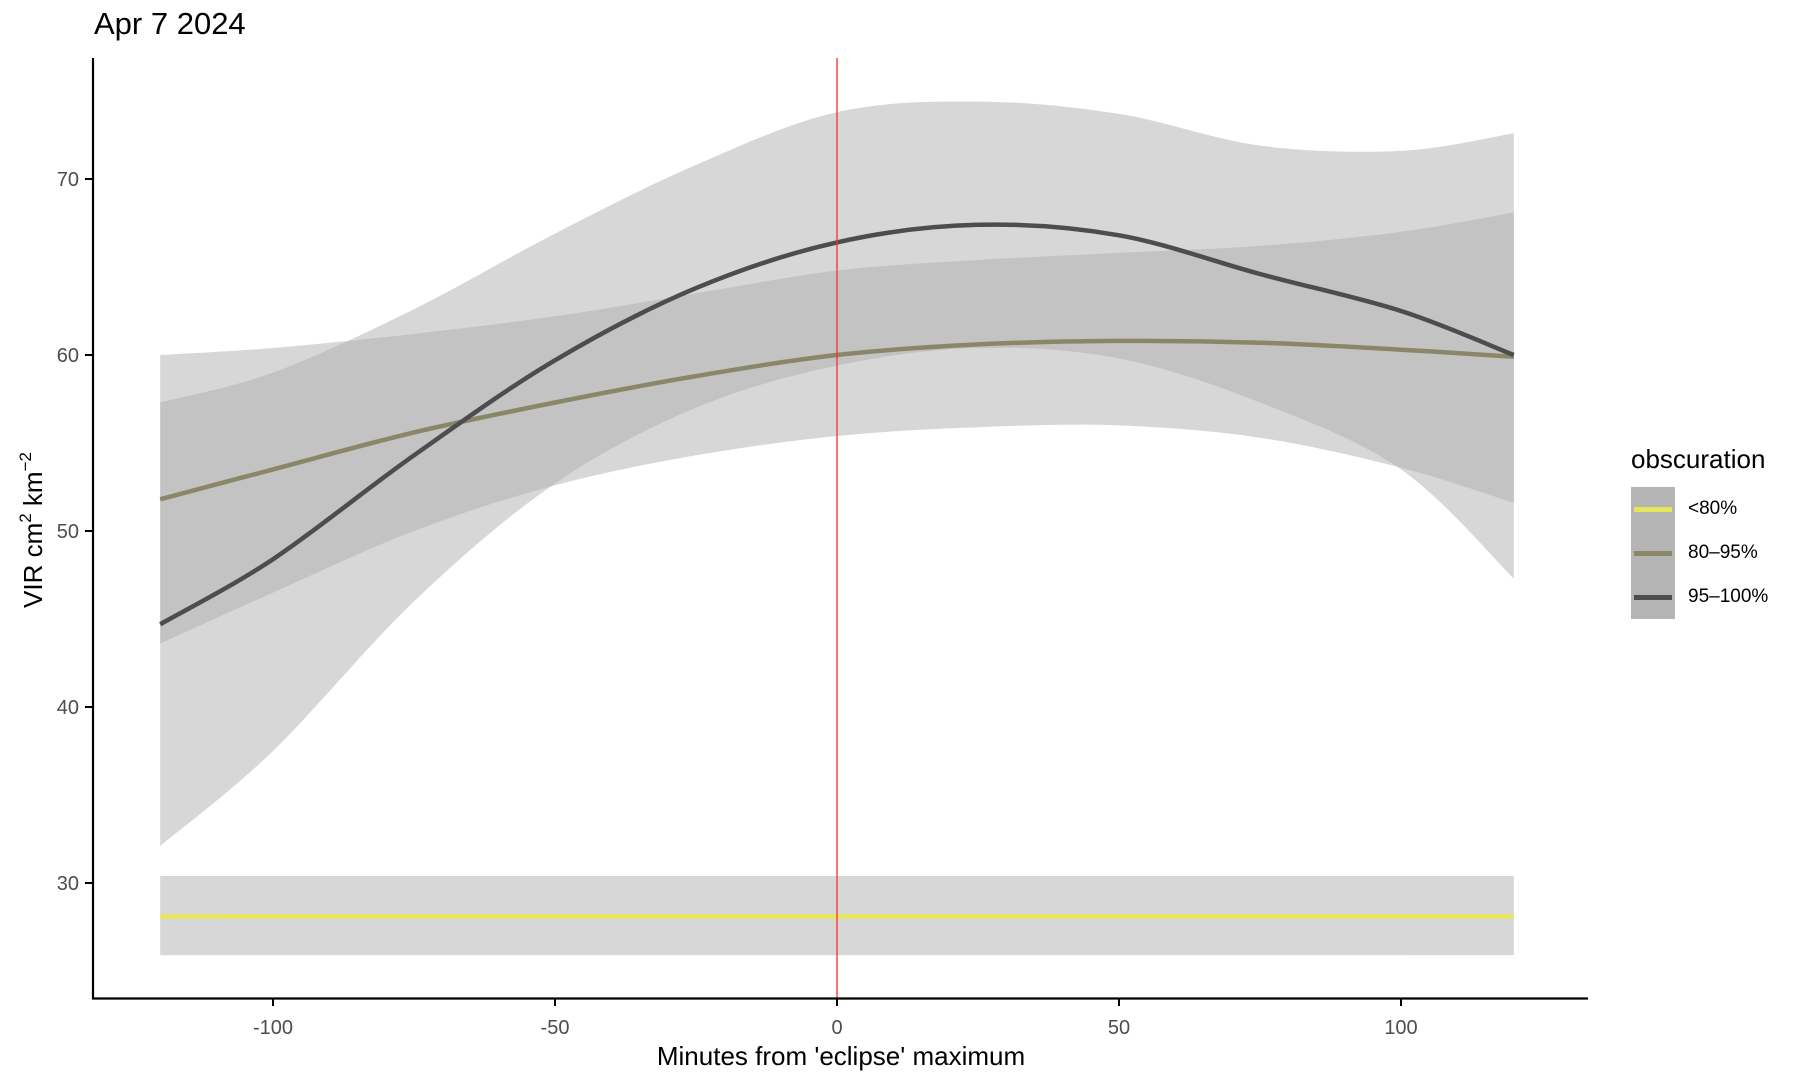 The height and width of the screenshot is (1080, 1800). I want to click on y-axis-ticks: 30 40 50 60 70, so click(75, 532).